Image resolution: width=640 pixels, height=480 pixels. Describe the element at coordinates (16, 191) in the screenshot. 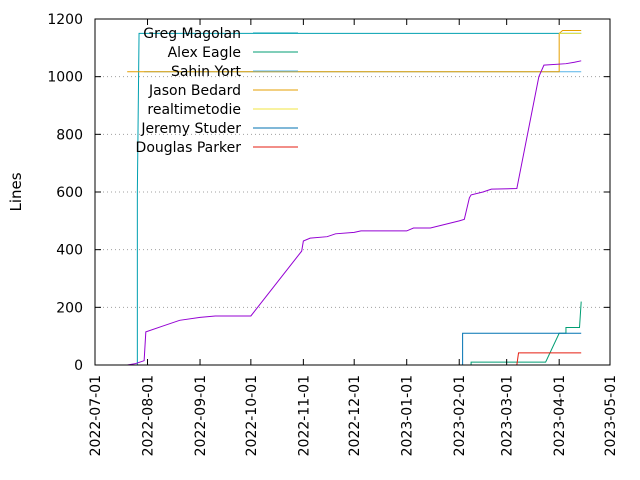

I see `y-axis-label: Lines` at that location.